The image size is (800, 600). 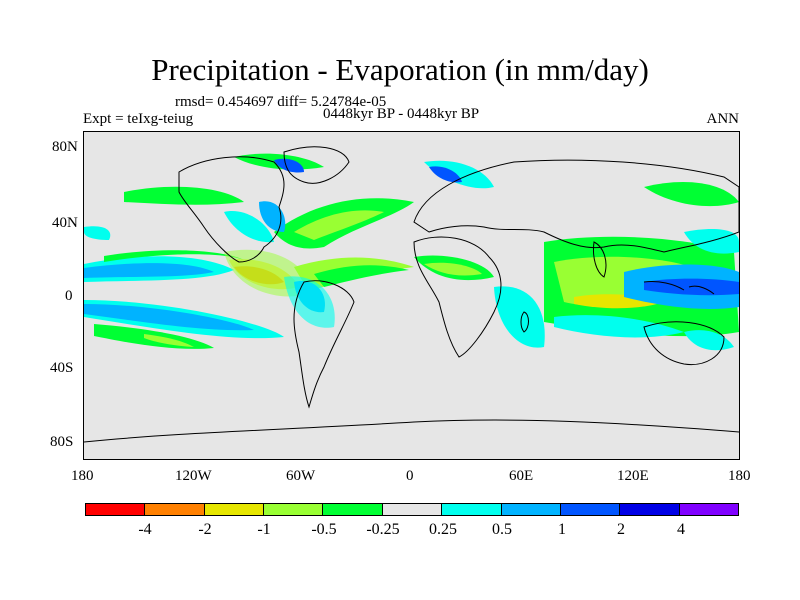 I want to click on field-europe-cyan, so click(x=459, y=174).